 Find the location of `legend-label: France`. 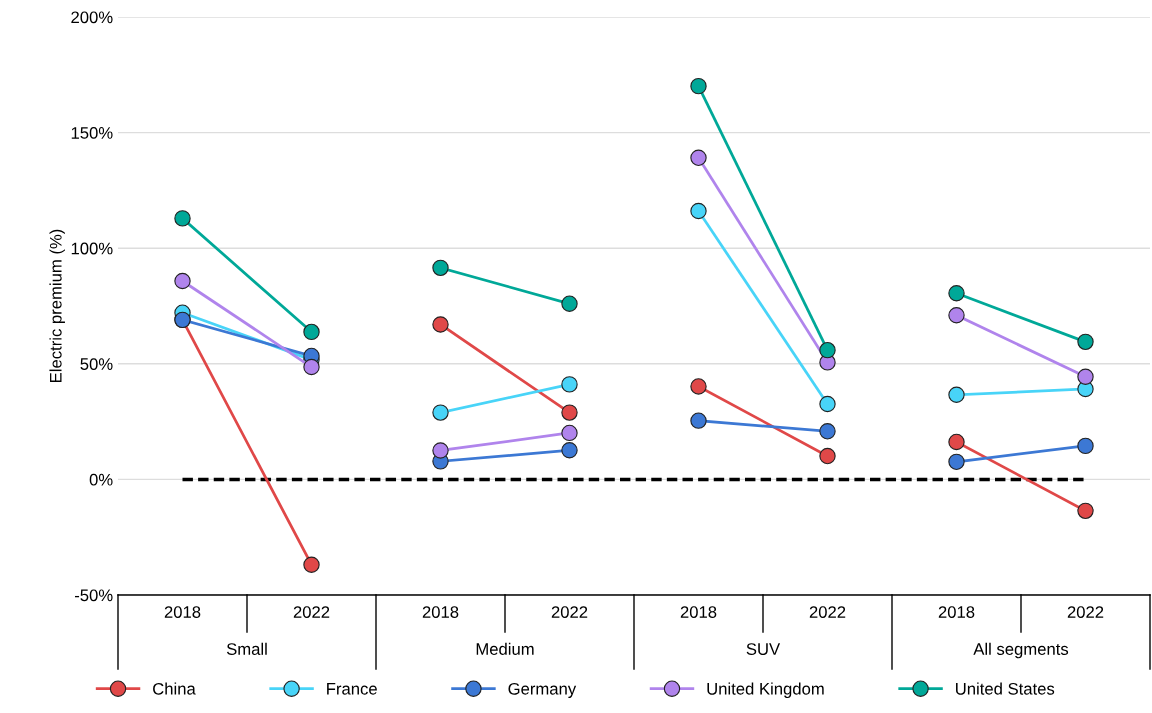

legend-label: France is located at coordinates (352, 689).